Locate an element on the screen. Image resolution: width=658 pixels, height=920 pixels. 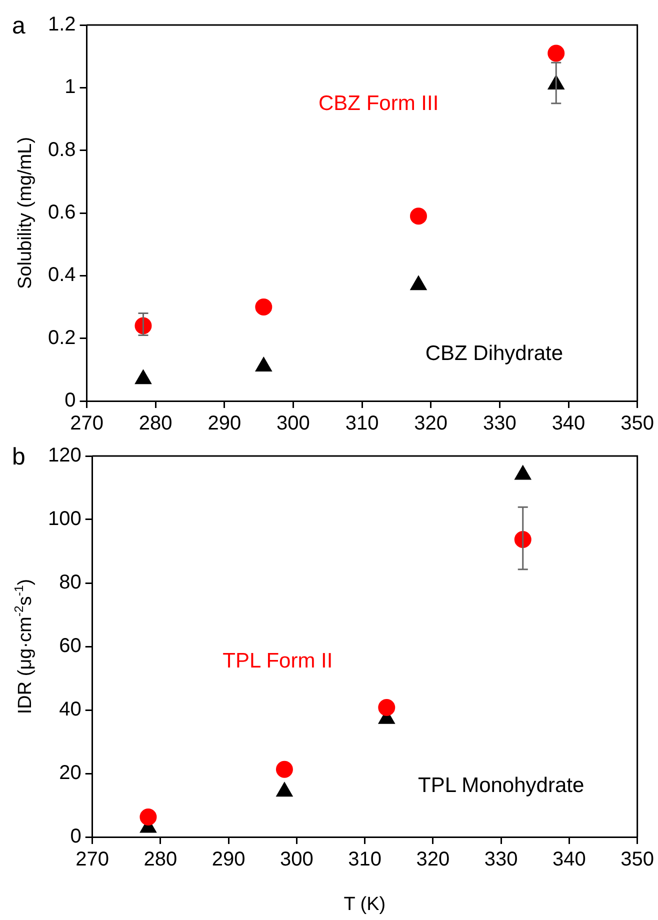
x-axis-title: T (K) is located at coordinates (365, 905).